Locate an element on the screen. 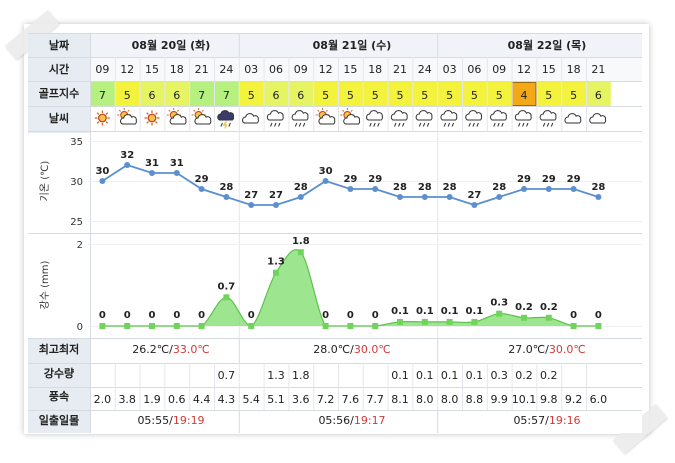 This screenshot has width=675, height=463. minmax-day-3: 27.0℃/30.0℃ is located at coordinates (546, 349).